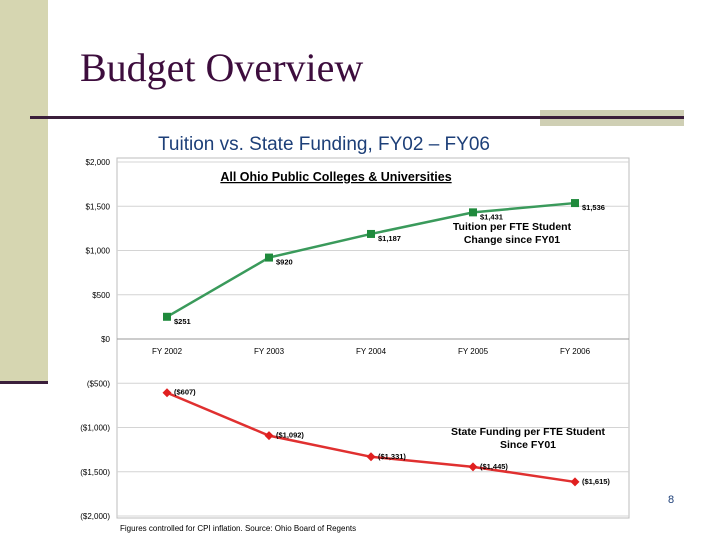  I want to click on data-label: $1,536, so click(593, 207).